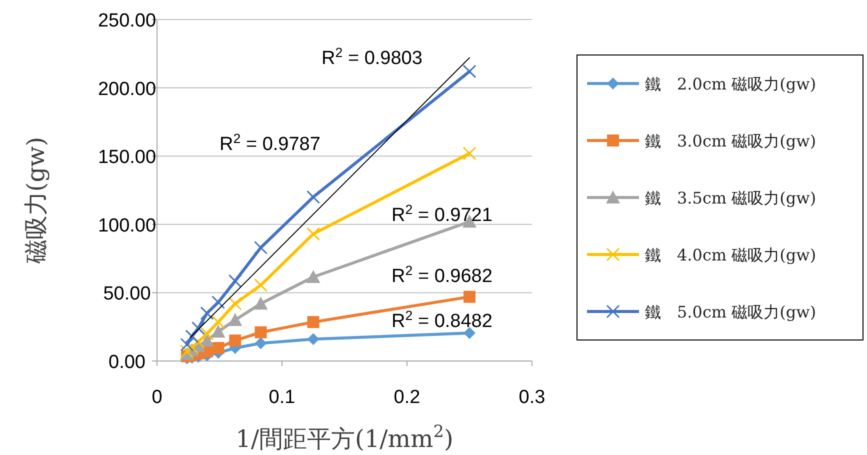  What do you see at coordinates (532, 397) in the screenshot?
I see `x-tick-label: 0.3` at bounding box center [532, 397].